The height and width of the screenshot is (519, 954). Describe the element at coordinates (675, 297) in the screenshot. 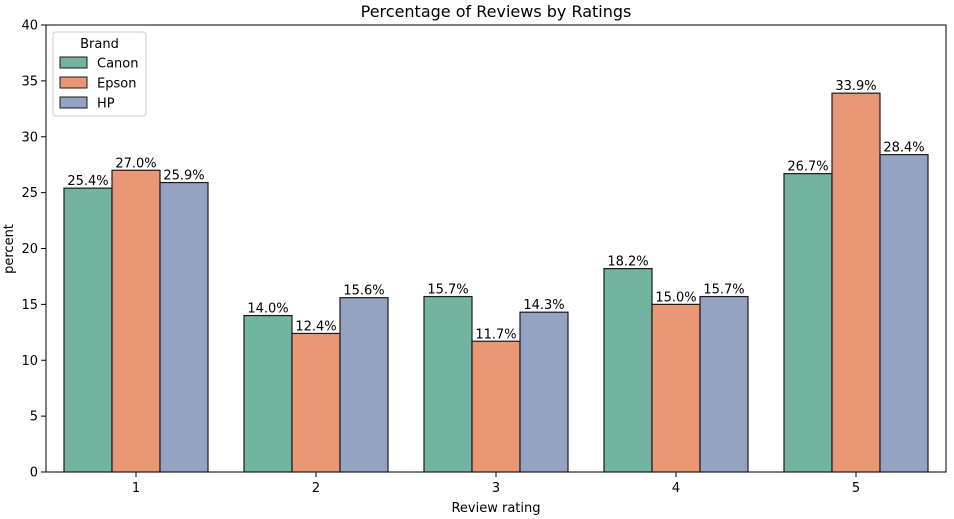

I see `bar-label: 15.0%` at that location.